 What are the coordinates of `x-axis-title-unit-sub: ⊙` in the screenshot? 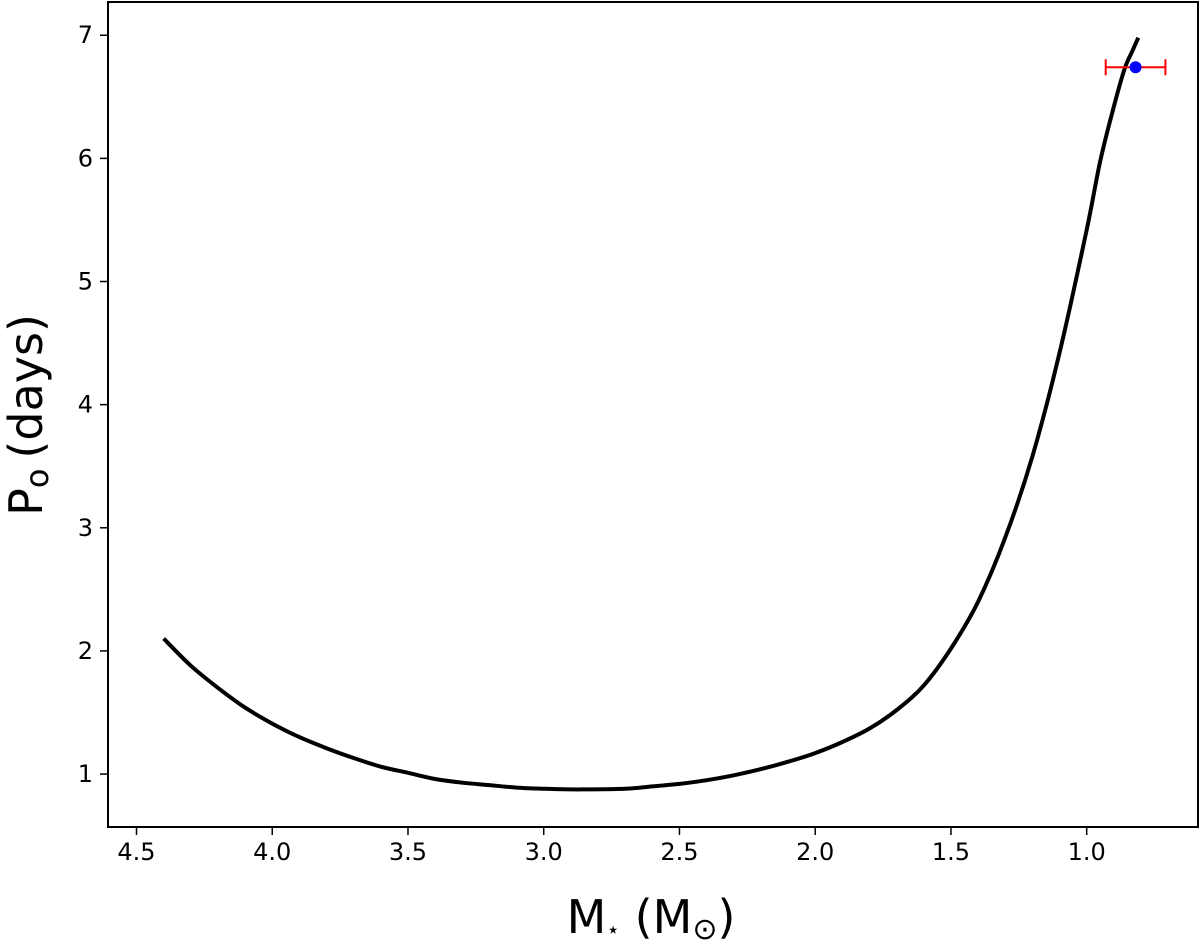 It's located at (704, 928).